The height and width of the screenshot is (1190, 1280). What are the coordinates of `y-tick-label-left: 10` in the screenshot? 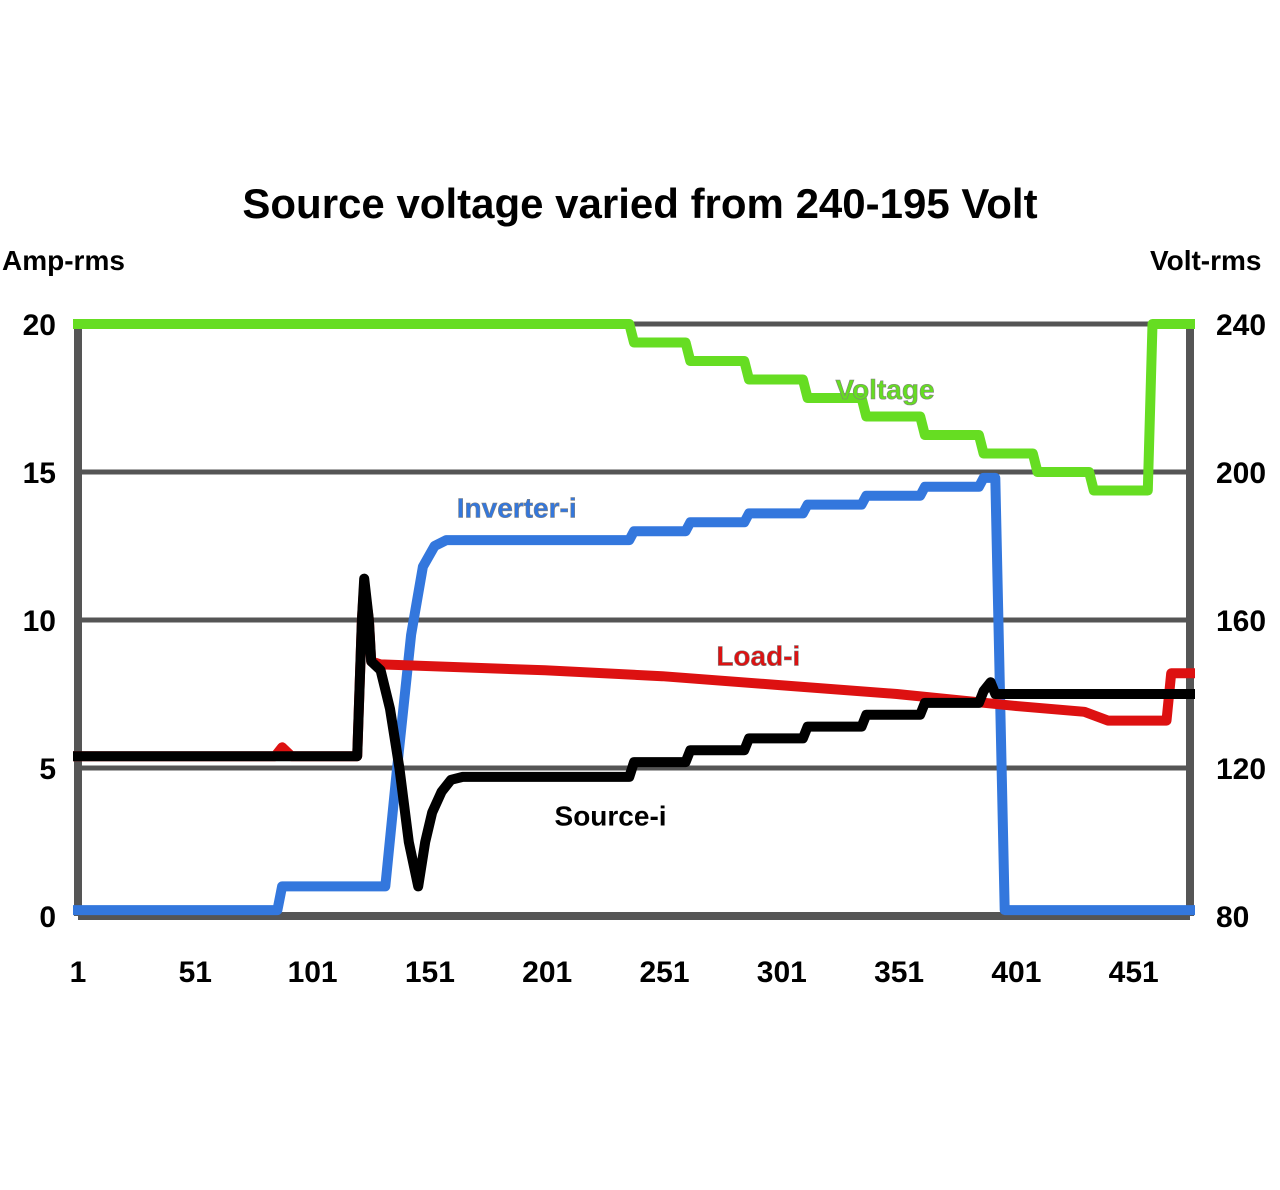 It's located at (39, 621).